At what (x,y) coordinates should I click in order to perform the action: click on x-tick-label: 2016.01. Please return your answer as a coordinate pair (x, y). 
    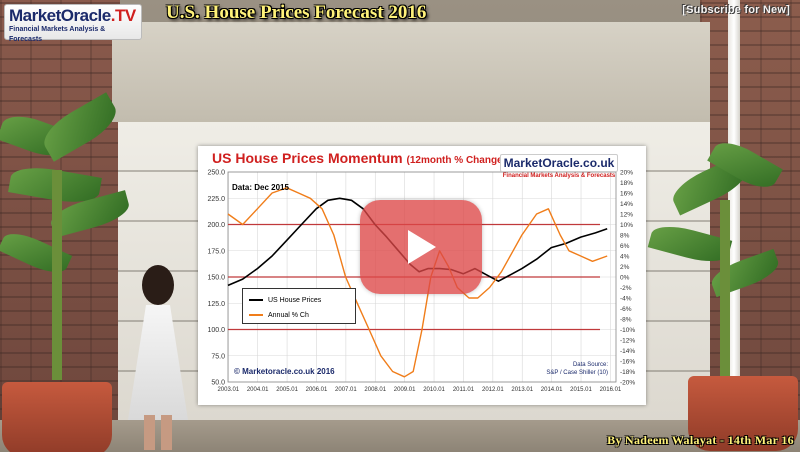
    Looking at the image, I should click on (611, 390).